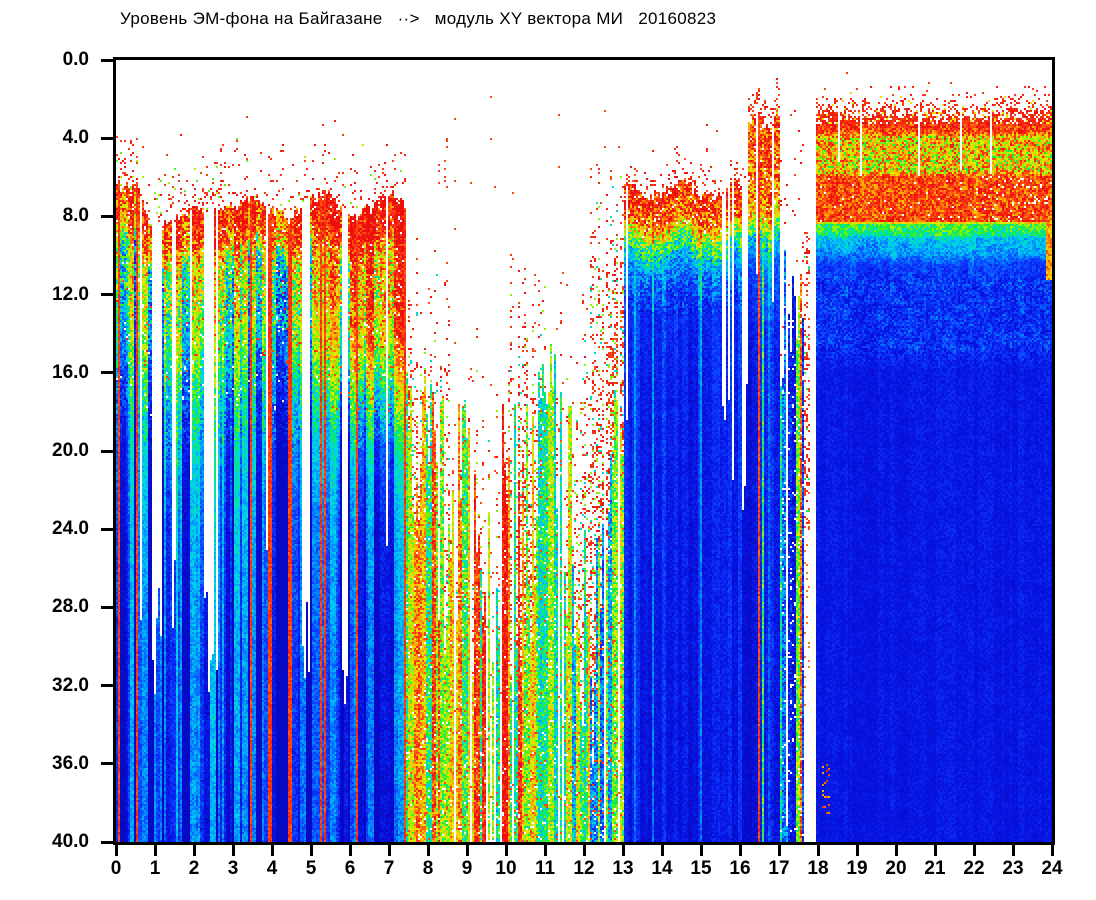 Image resolution: width=1096 pixels, height=900 pixels. Describe the element at coordinates (818, 868) in the screenshot. I see `x-tick-label: 18` at that location.